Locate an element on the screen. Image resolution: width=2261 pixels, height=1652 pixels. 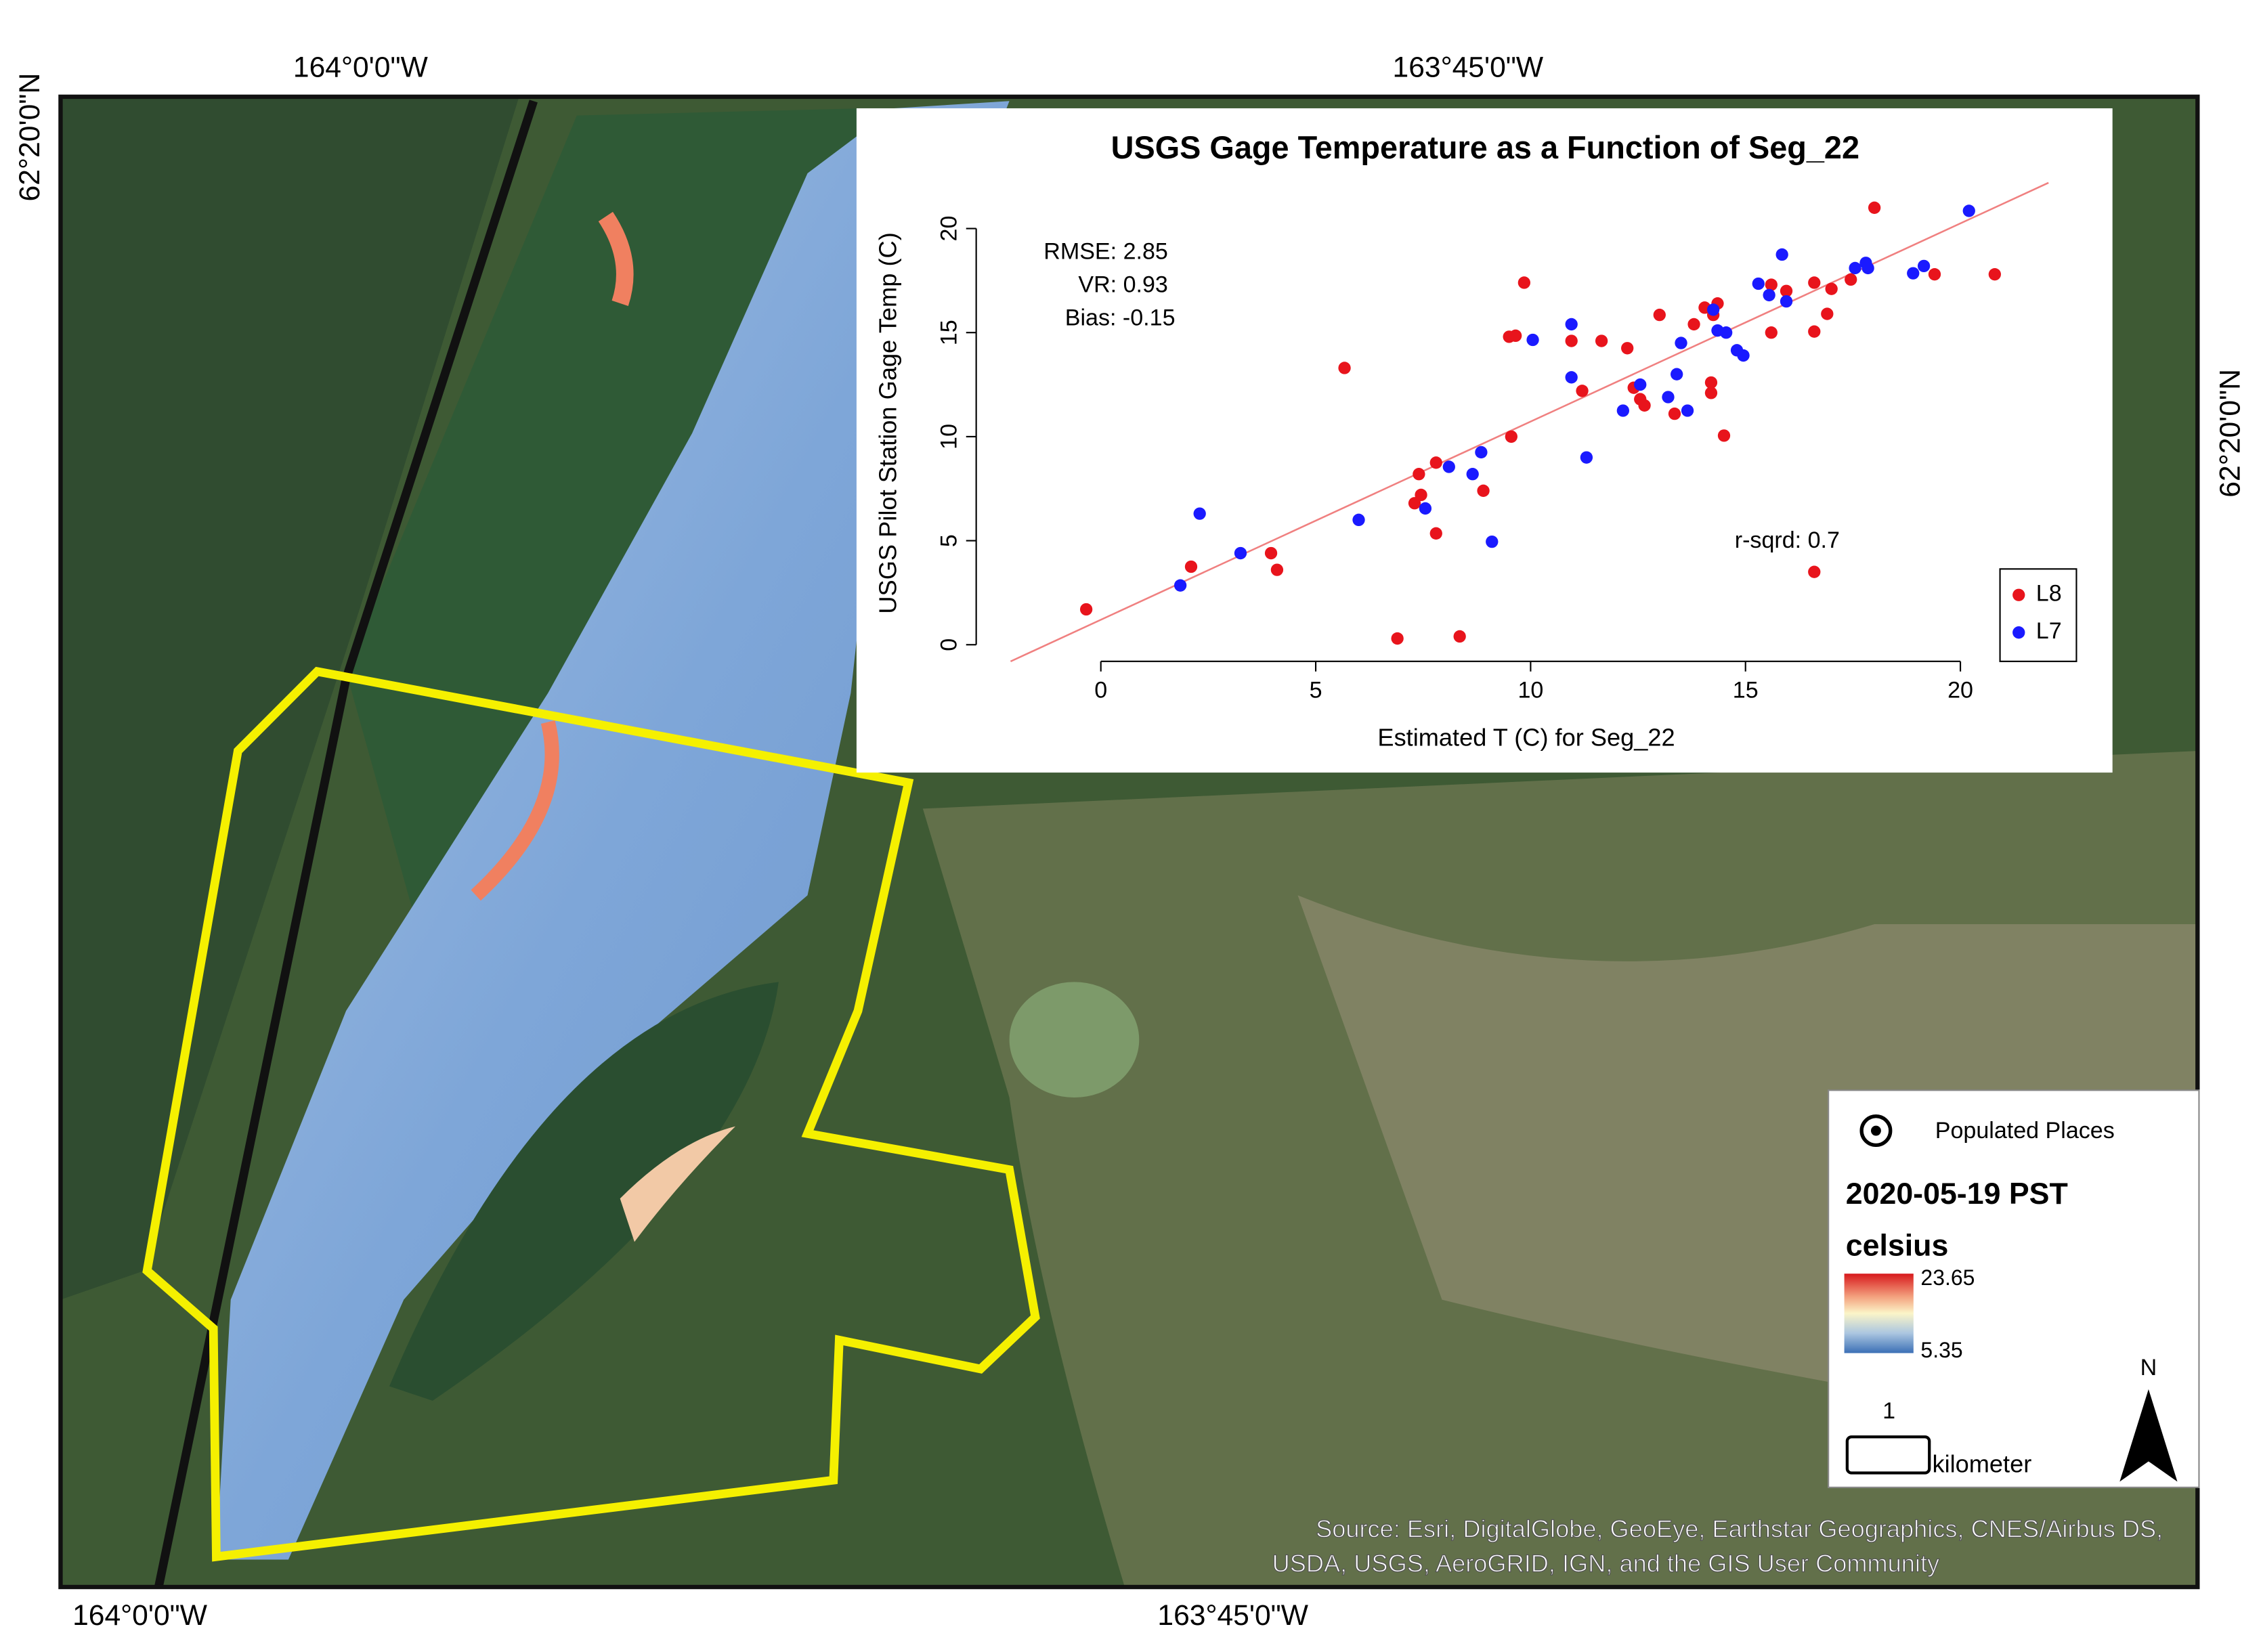
x-tick-label: 5 is located at coordinates (1316, 691).